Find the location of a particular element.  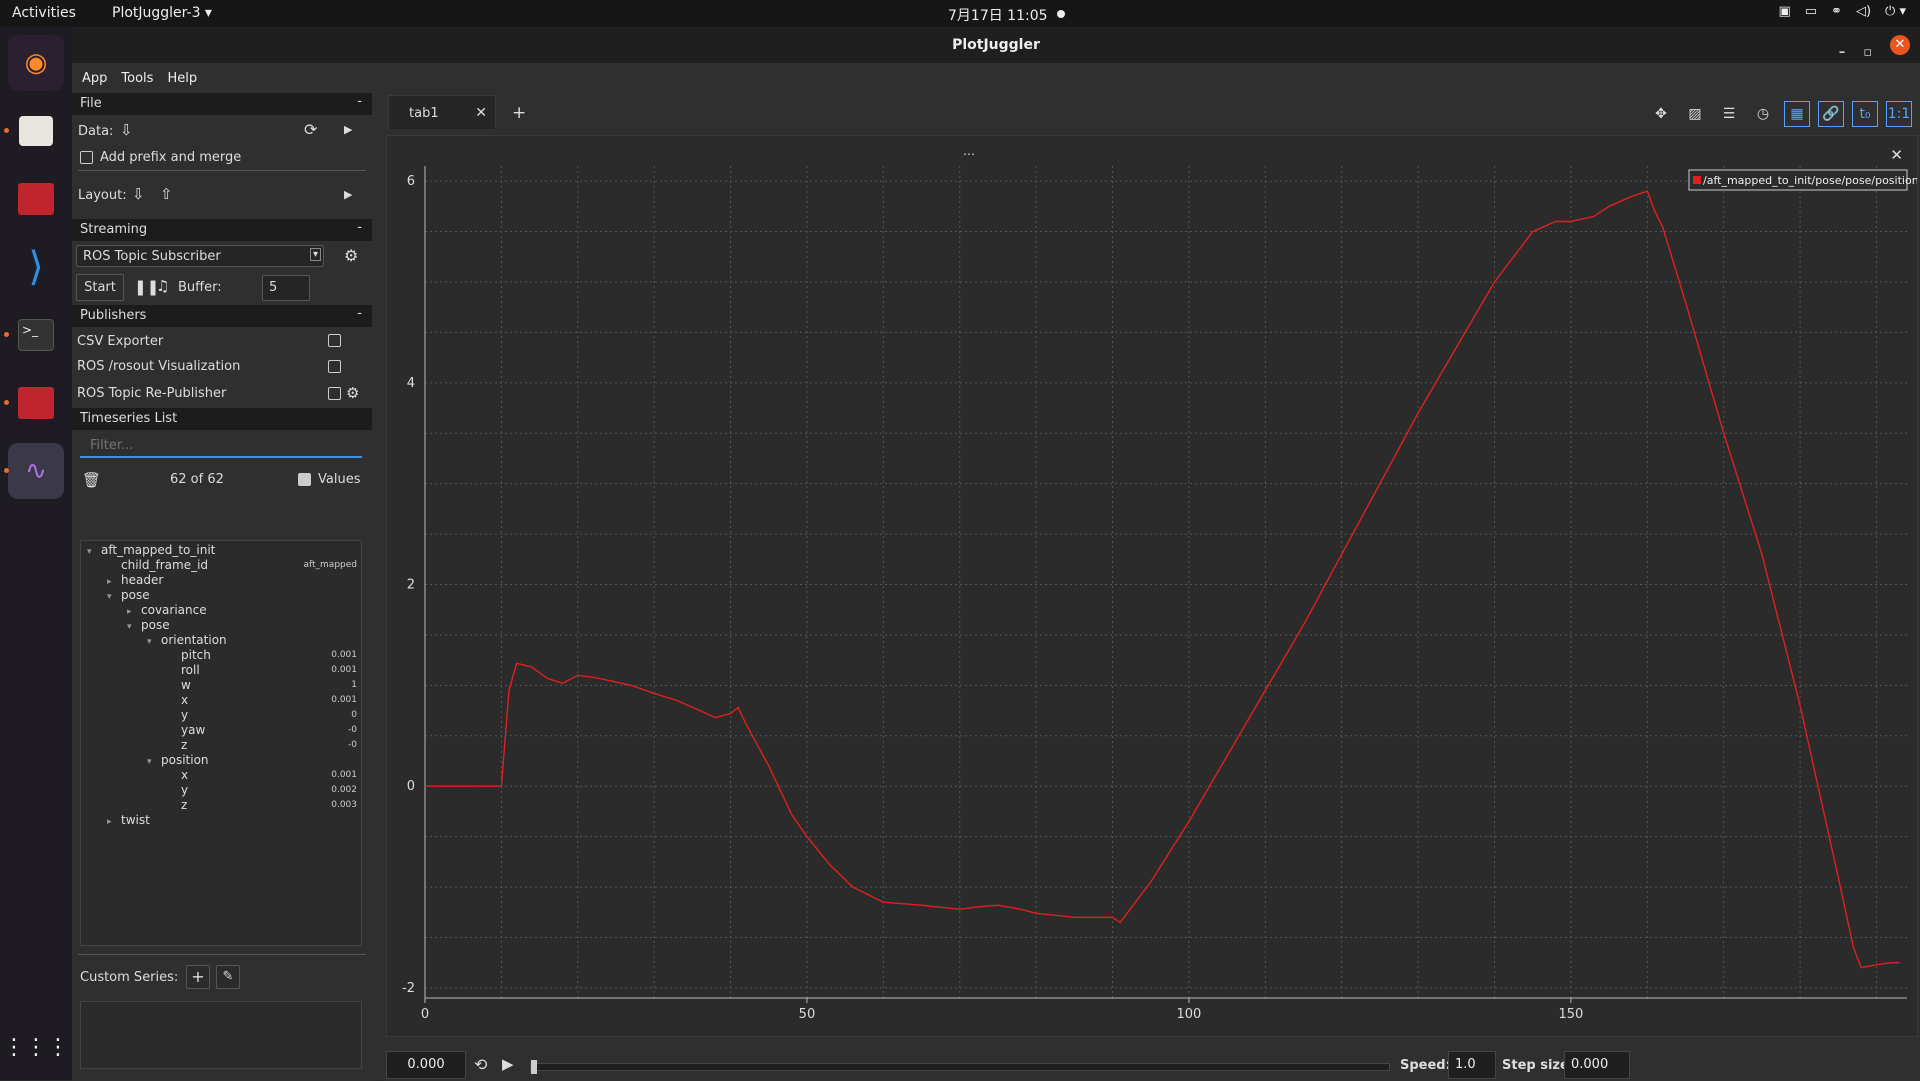

values-checkbox is located at coordinates (304, 479).